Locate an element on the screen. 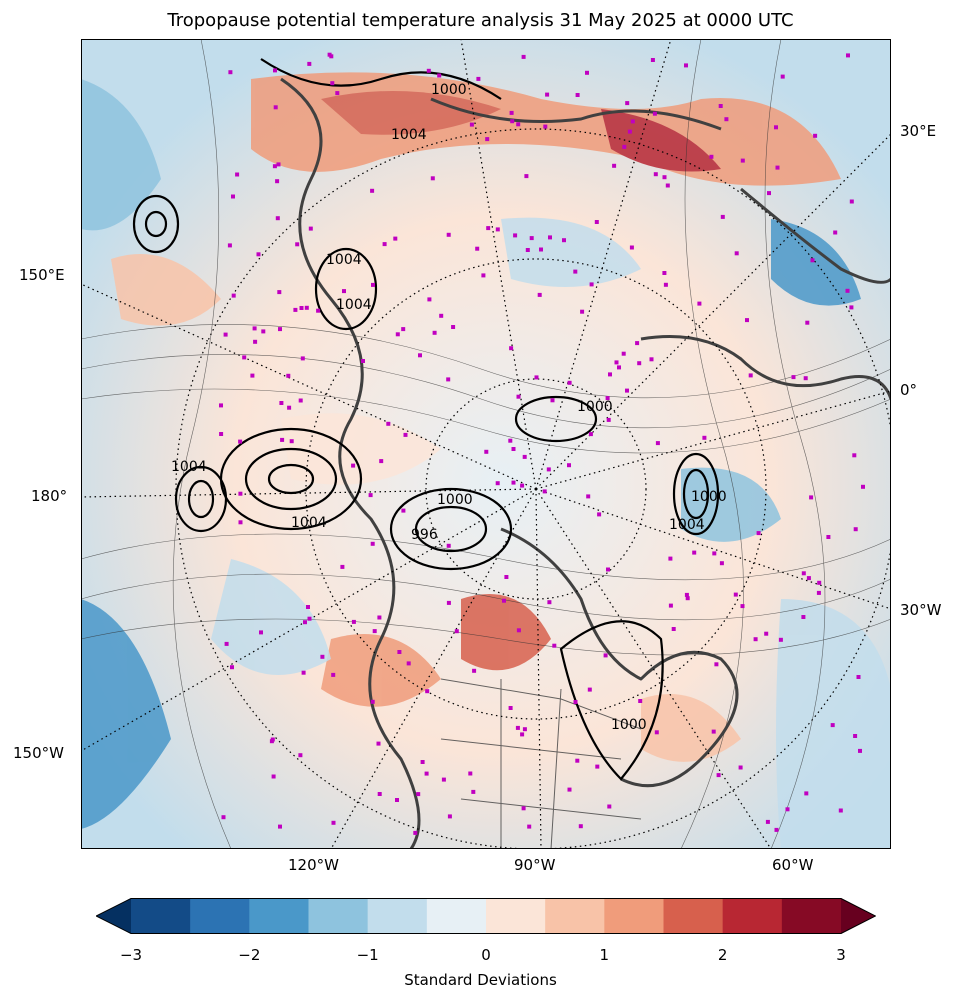 The height and width of the screenshot is (1003, 961). colorbar-tick-label: 0 is located at coordinates (486, 955).